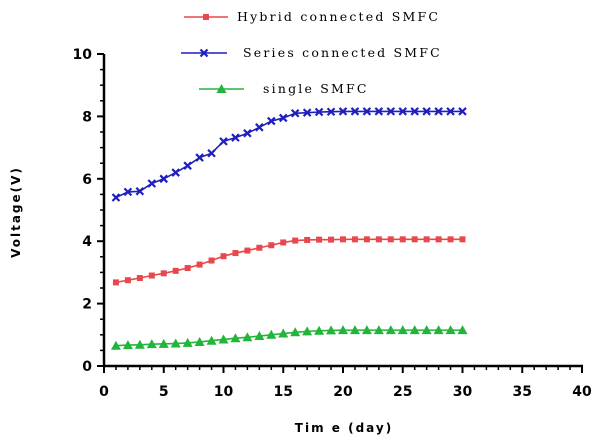 This screenshot has width=598, height=436. I want to click on x-axis-title: Tim e (day), so click(344, 428).